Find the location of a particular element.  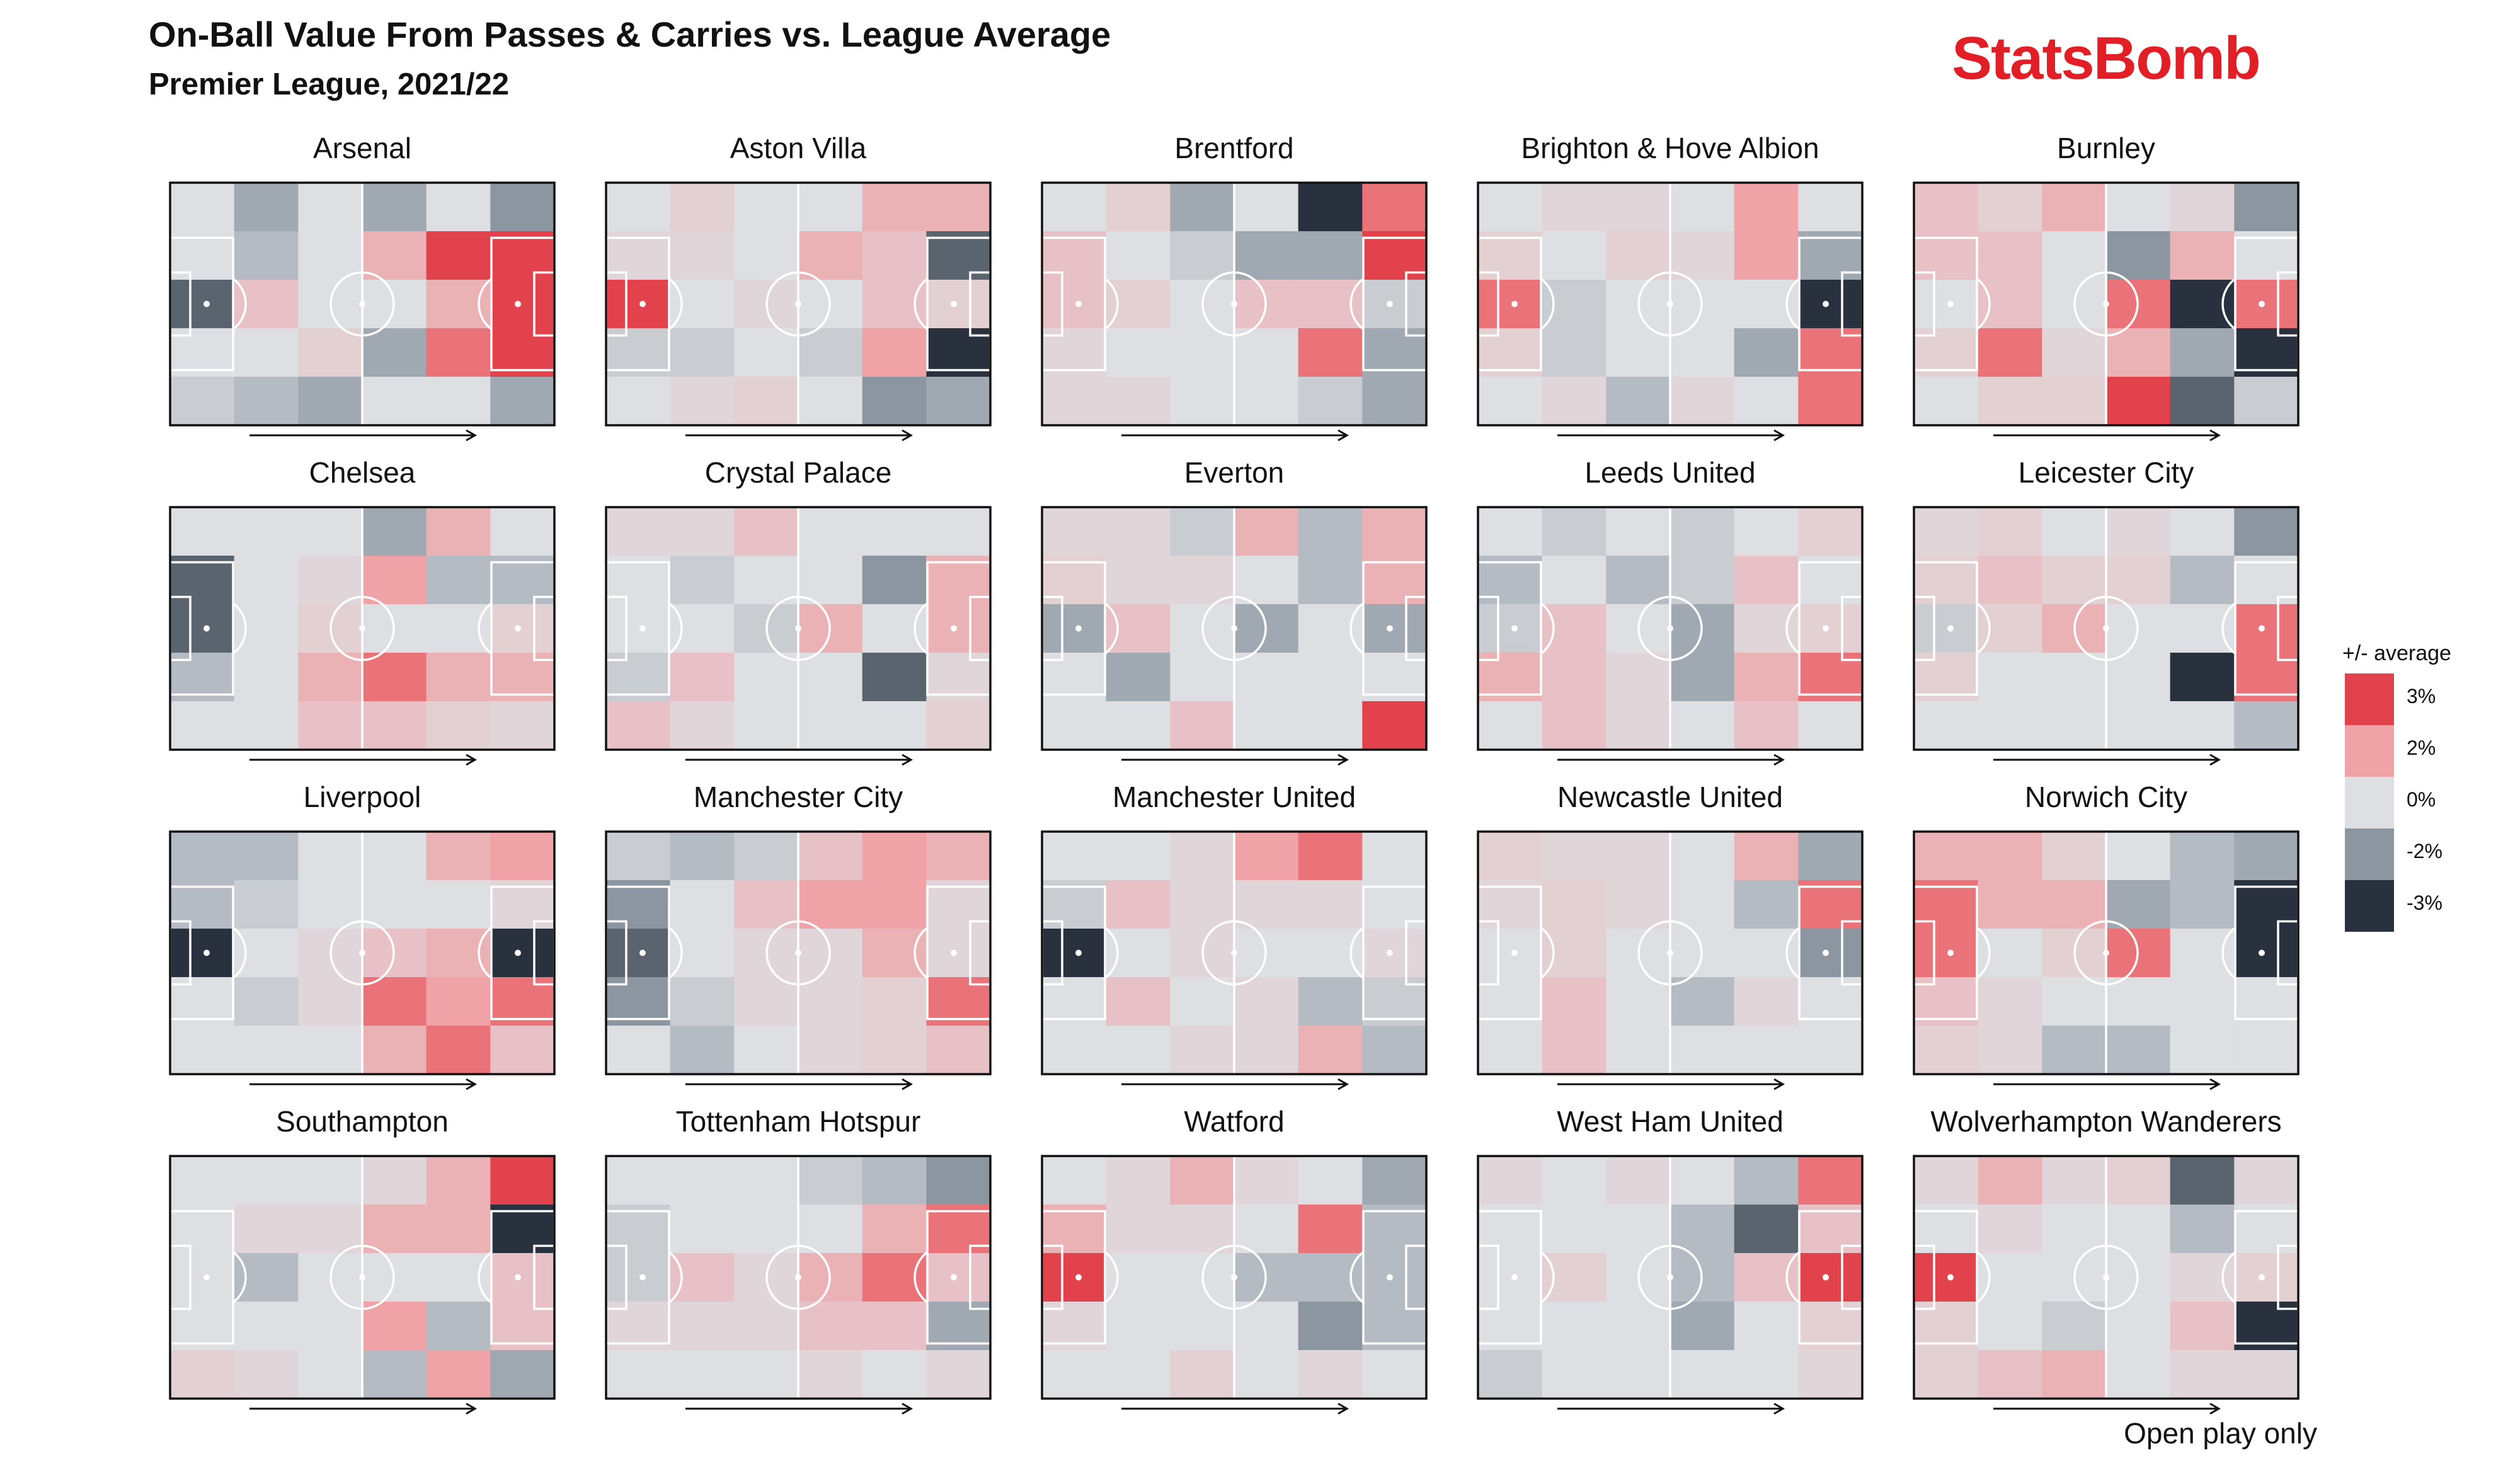

team-name: Burnley is located at coordinates (2106, 148).